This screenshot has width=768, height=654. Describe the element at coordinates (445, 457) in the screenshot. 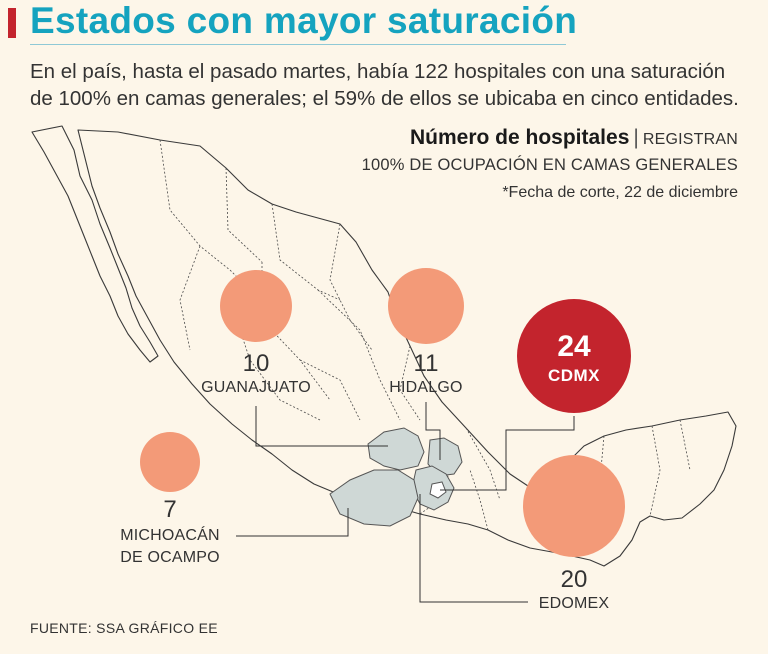

I see `state-hidalgo-shape` at that location.